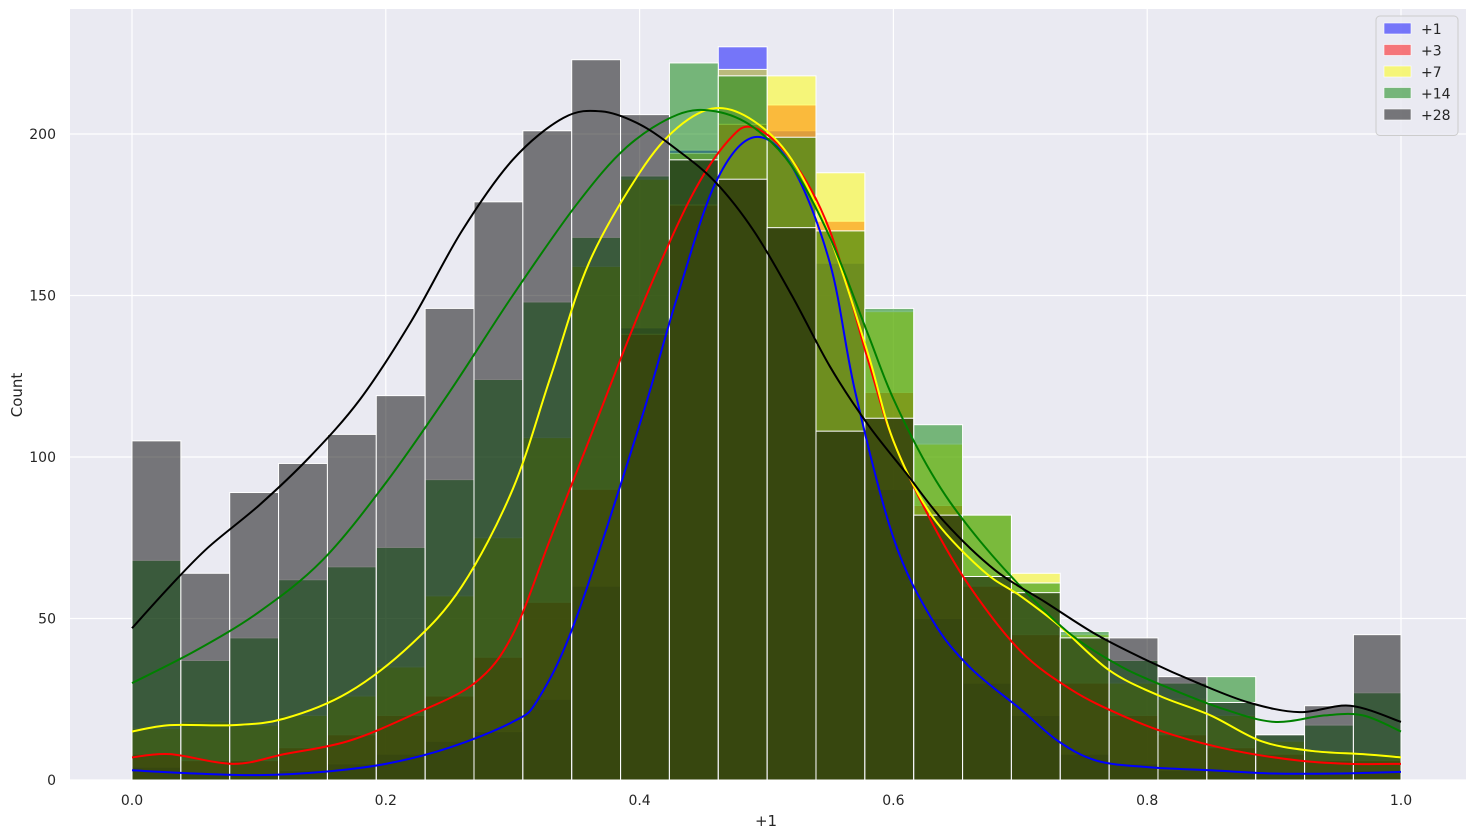 This screenshot has height=837, width=1474. I want to click on legend-label: +28, so click(1436, 116).